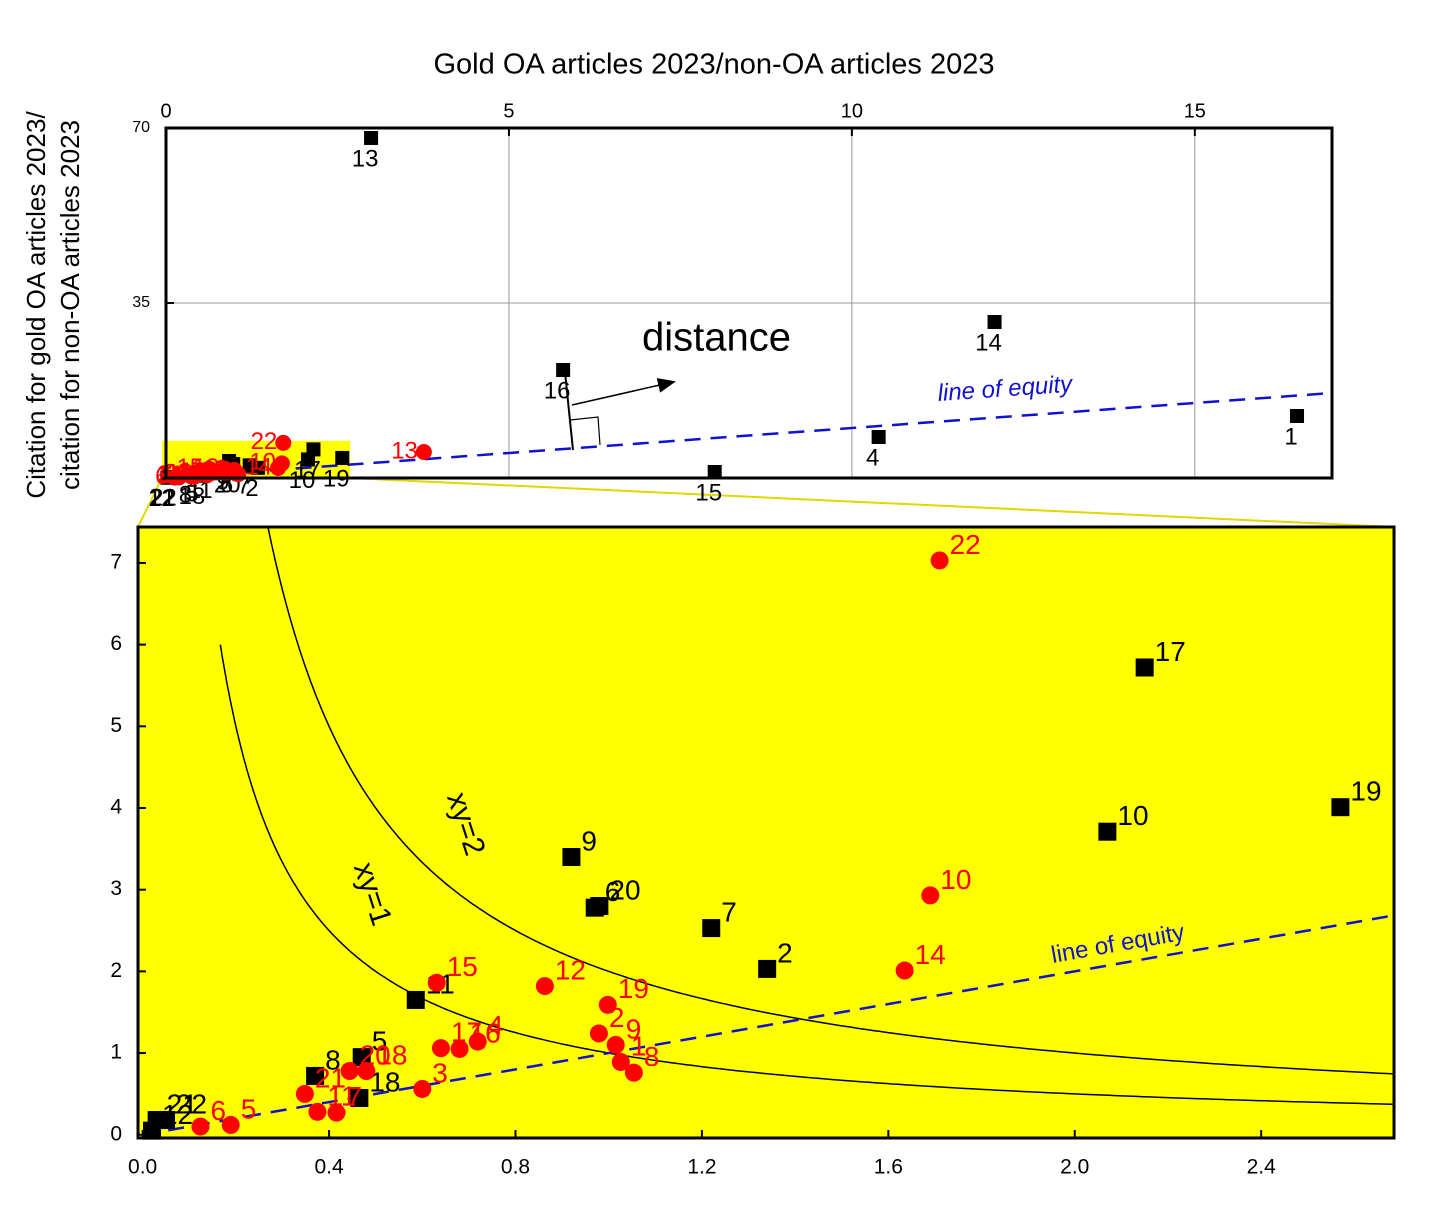 This screenshot has width=1450, height=1231. What do you see at coordinates (872, 502) in the screenshot?
I see `zoom-connector` at bounding box center [872, 502].